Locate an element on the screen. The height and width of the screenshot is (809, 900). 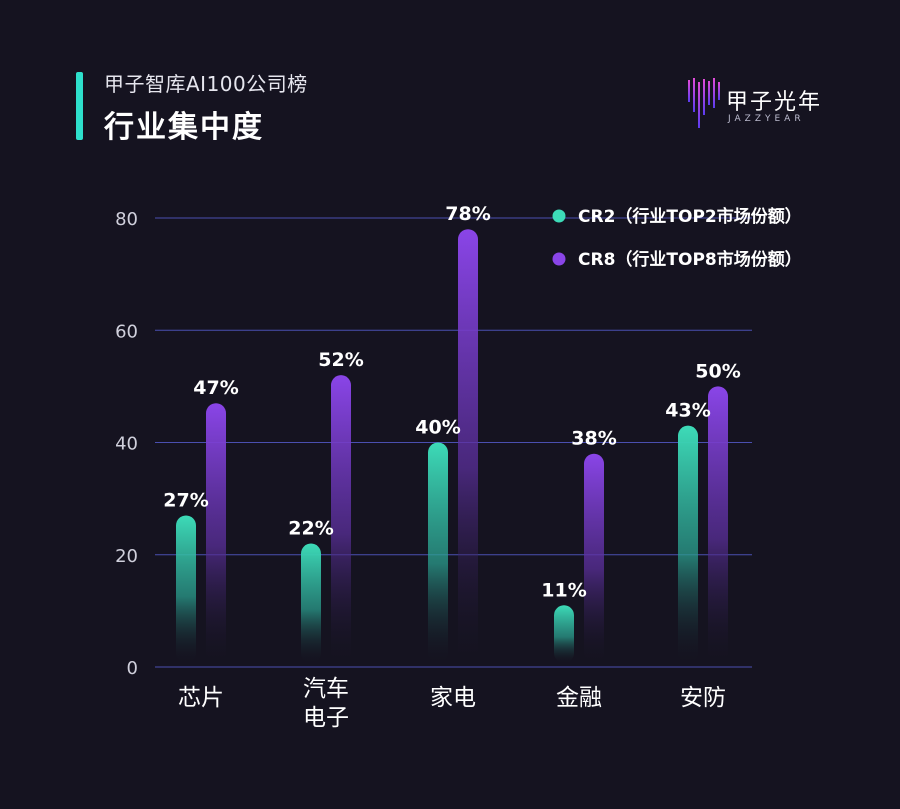
y-tick-label: 40 is located at coordinates (126, 444).